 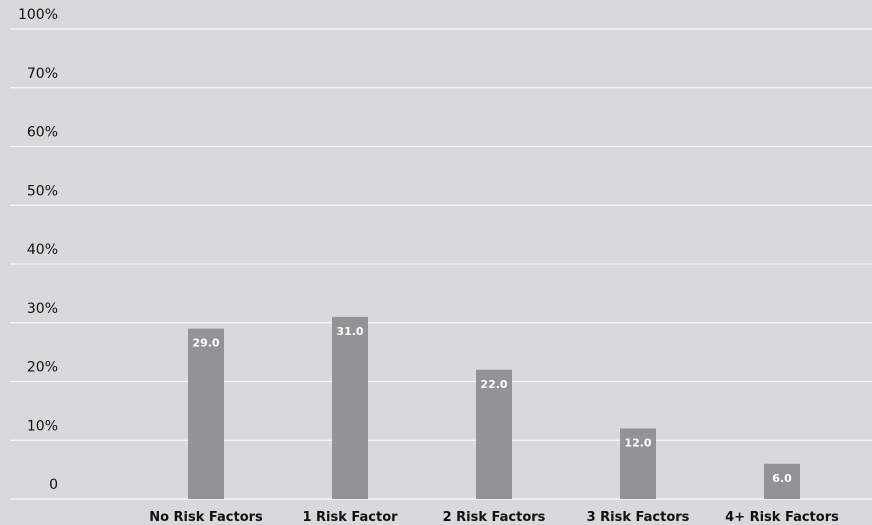 What do you see at coordinates (638, 517) in the screenshot?
I see `x-tick-label: 3 Risk Factors` at bounding box center [638, 517].